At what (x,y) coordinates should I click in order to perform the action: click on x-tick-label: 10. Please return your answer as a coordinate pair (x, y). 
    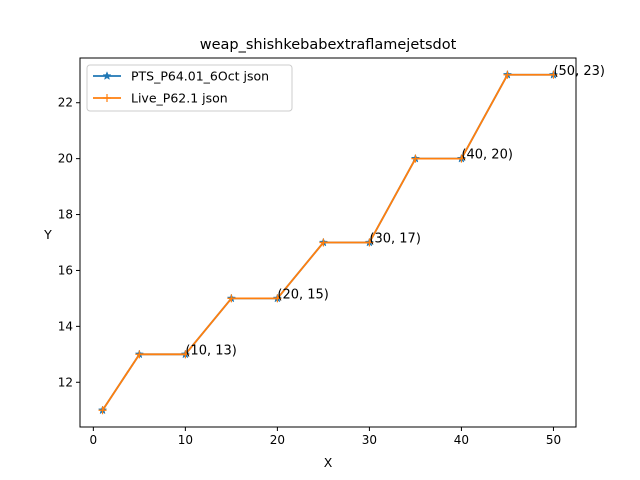
    Looking at the image, I should click on (185, 440).